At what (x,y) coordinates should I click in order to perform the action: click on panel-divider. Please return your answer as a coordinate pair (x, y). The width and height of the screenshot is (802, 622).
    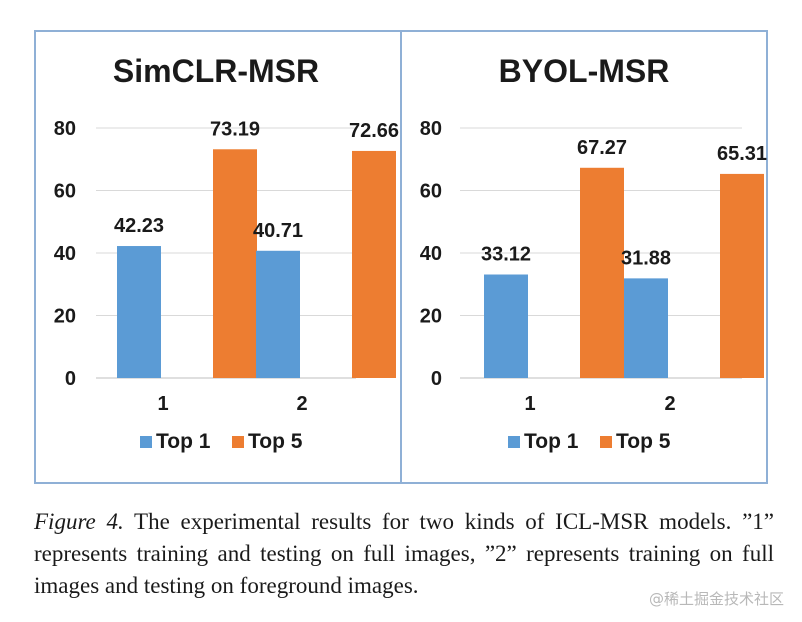
    Looking at the image, I should click on (401, 257).